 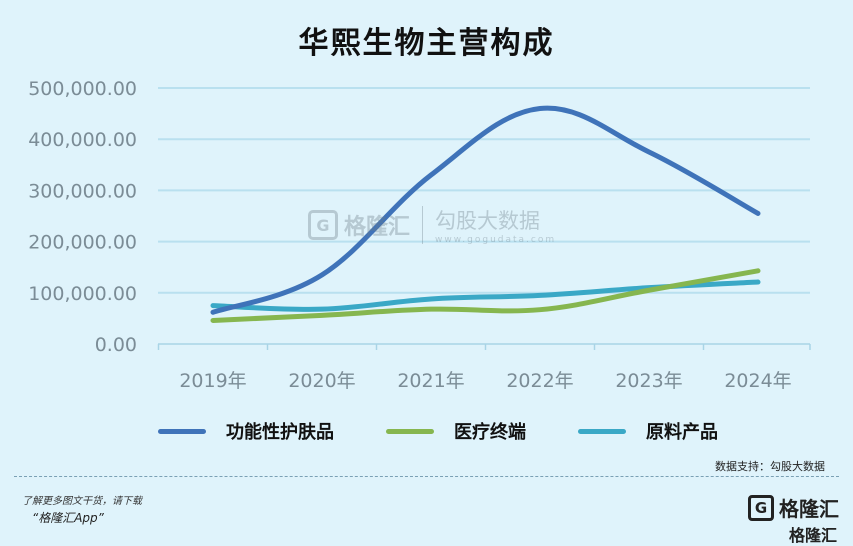 I want to click on watermark-divider, so click(x=423, y=225).